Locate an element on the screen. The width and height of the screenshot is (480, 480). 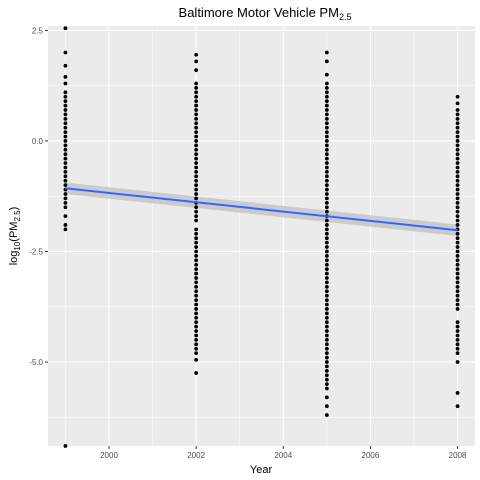
x-tick-label: 2002 is located at coordinates (196, 455).